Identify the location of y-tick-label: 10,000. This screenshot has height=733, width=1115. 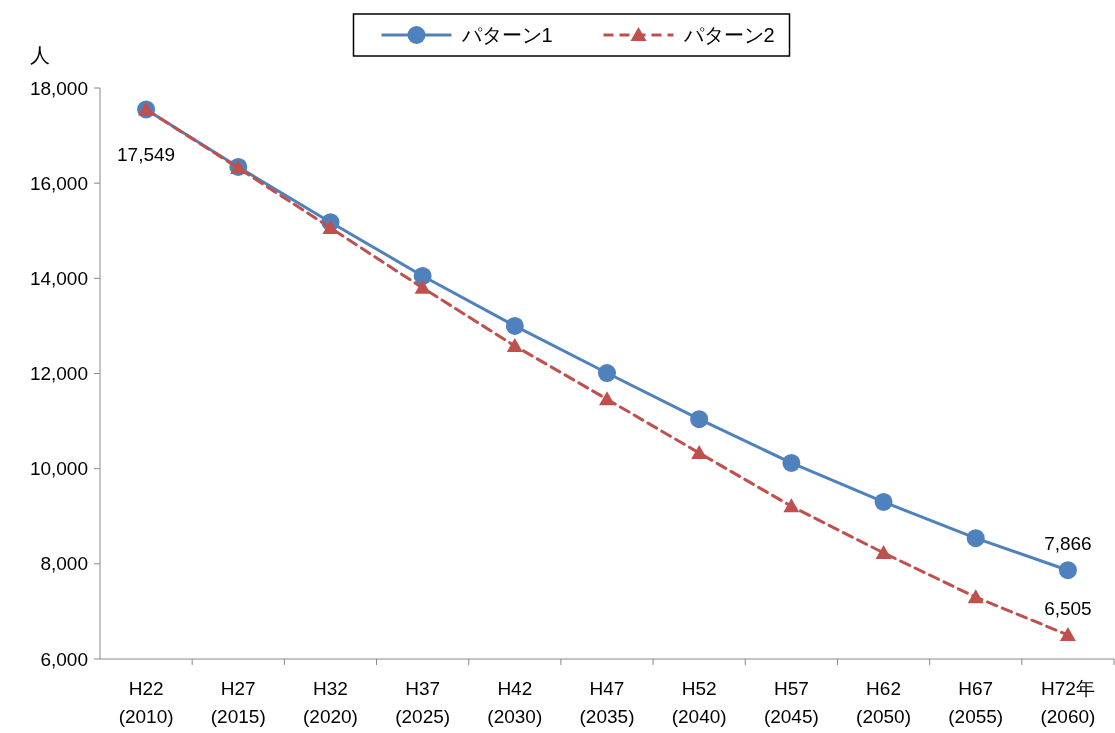
(58, 469).